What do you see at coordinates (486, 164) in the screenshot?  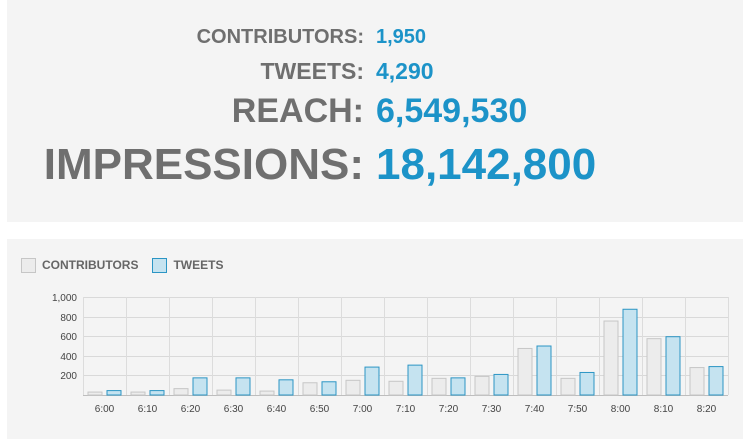 I see `impressions-value: 18,142,800` at bounding box center [486, 164].